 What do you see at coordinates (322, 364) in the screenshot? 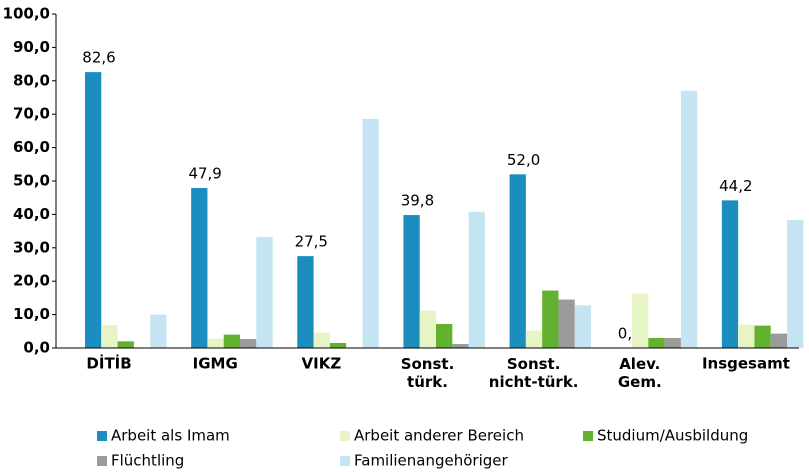
I see `x-tick-label: VIKZ` at bounding box center [322, 364].